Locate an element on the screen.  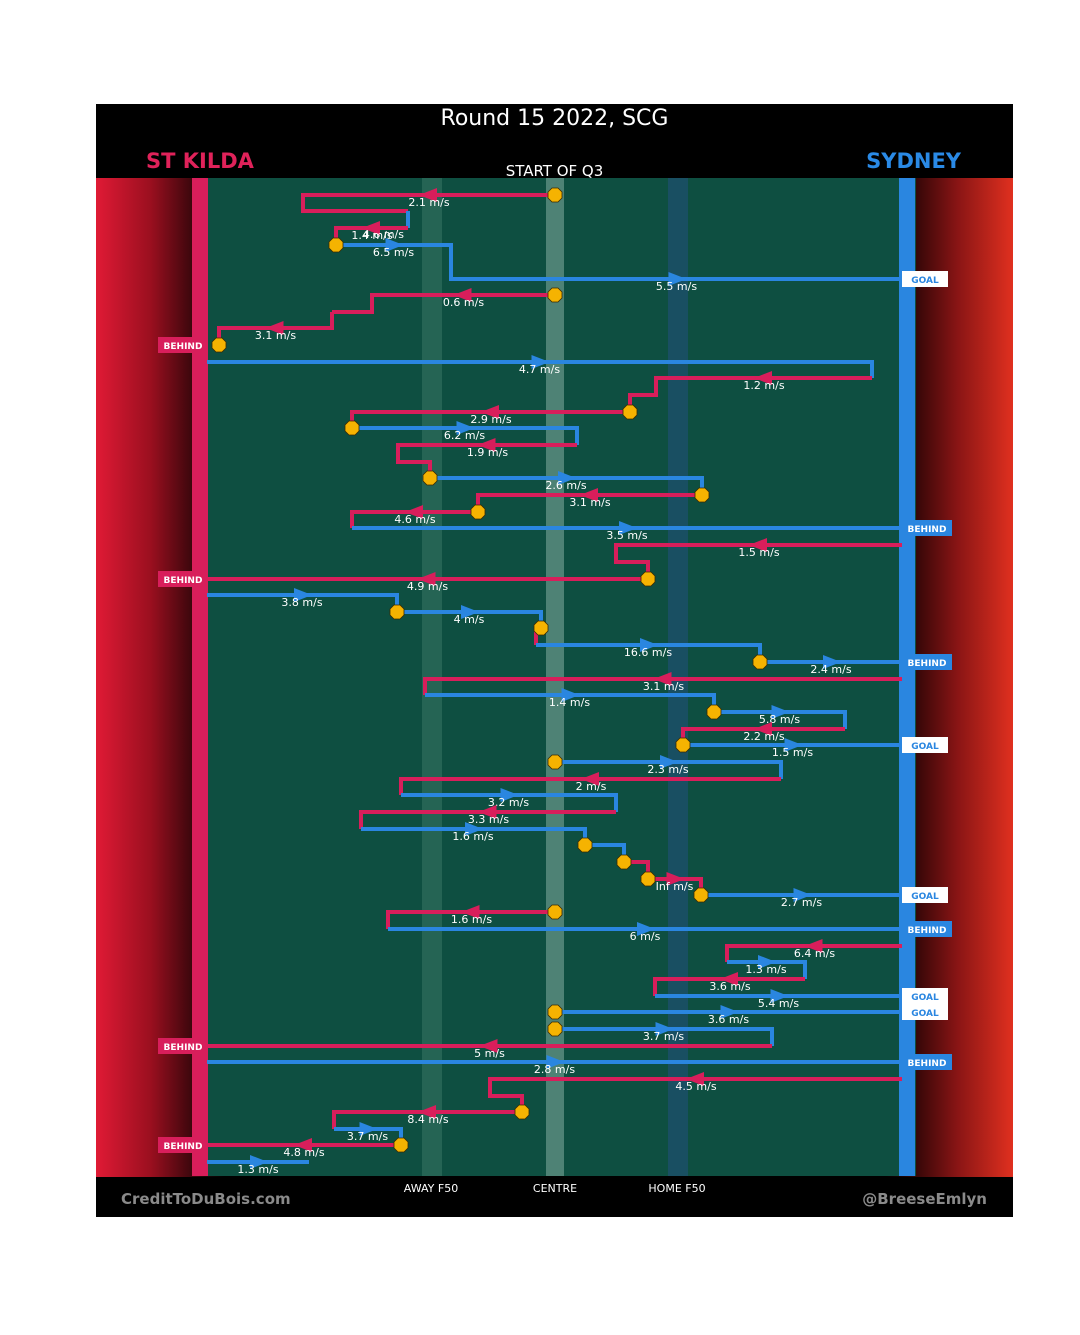
outcome-label-27: GOAL is located at coordinates (925, 747).